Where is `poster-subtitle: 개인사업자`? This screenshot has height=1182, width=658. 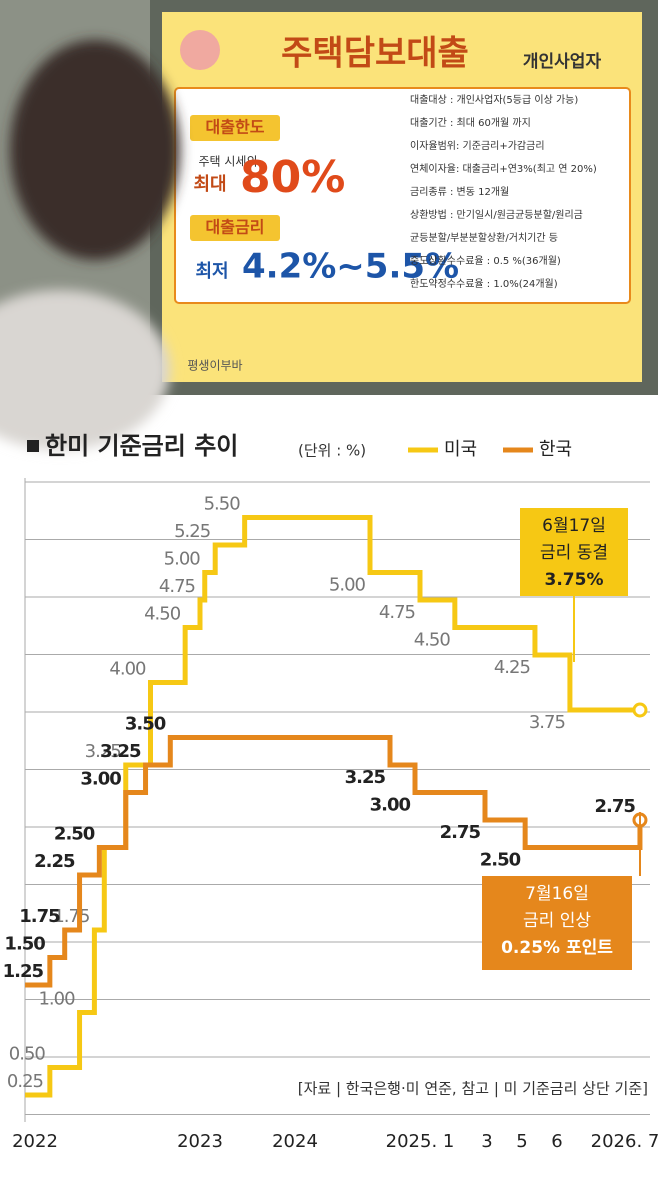 poster-subtitle: 개인사업자 is located at coordinates (562, 62).